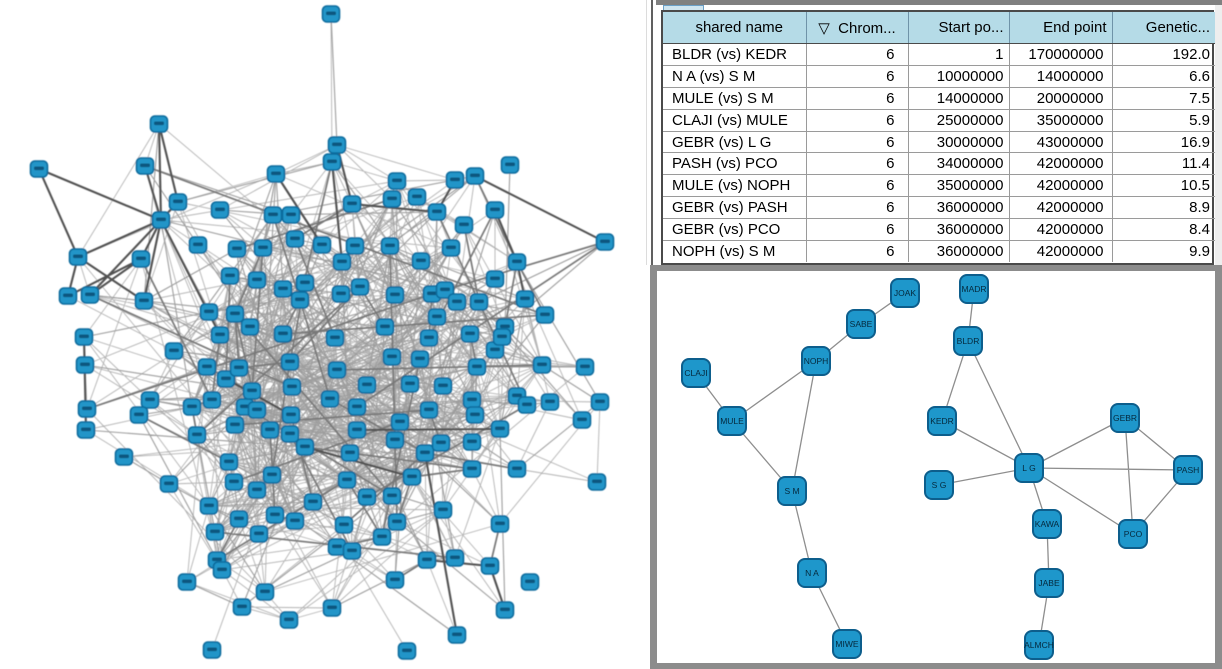 This screenshot has height=669, width=1222. I want to click on svg-text: MADR, so click(973, 289).